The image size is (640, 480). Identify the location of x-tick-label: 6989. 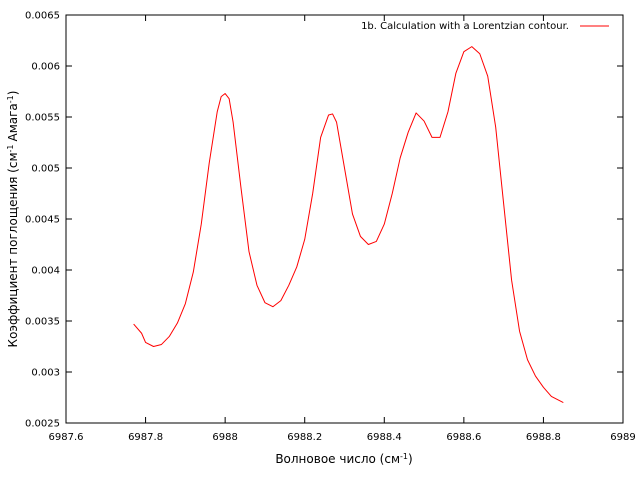
(622, 437).